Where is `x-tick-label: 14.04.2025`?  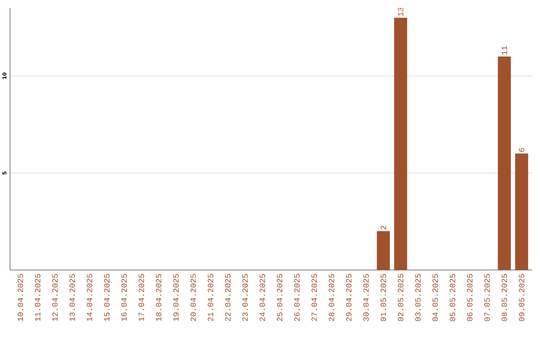 x-tick-label: 14.04.2025 is located at coordinates (89, 297).